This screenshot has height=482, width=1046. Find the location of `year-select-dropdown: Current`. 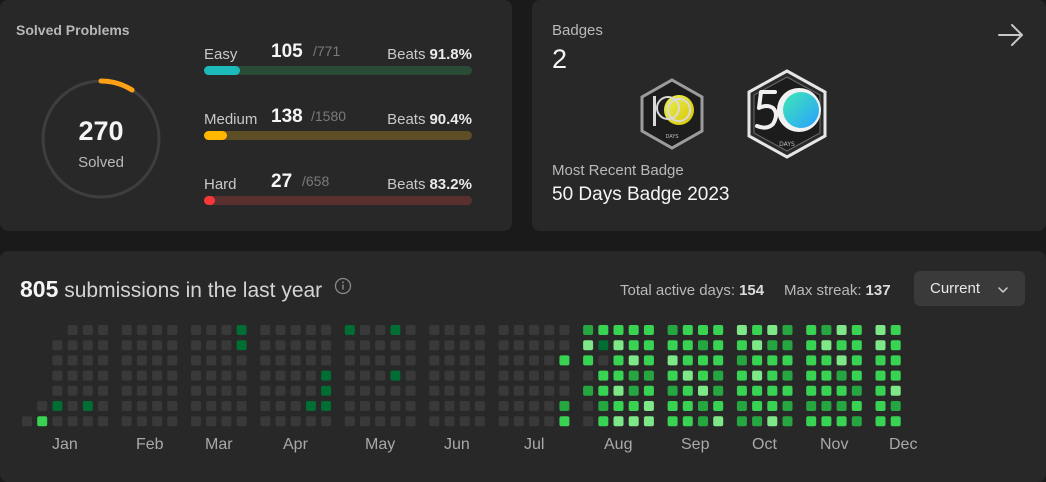

year-select-dropdown: Current is located at coordinates (969, 288).